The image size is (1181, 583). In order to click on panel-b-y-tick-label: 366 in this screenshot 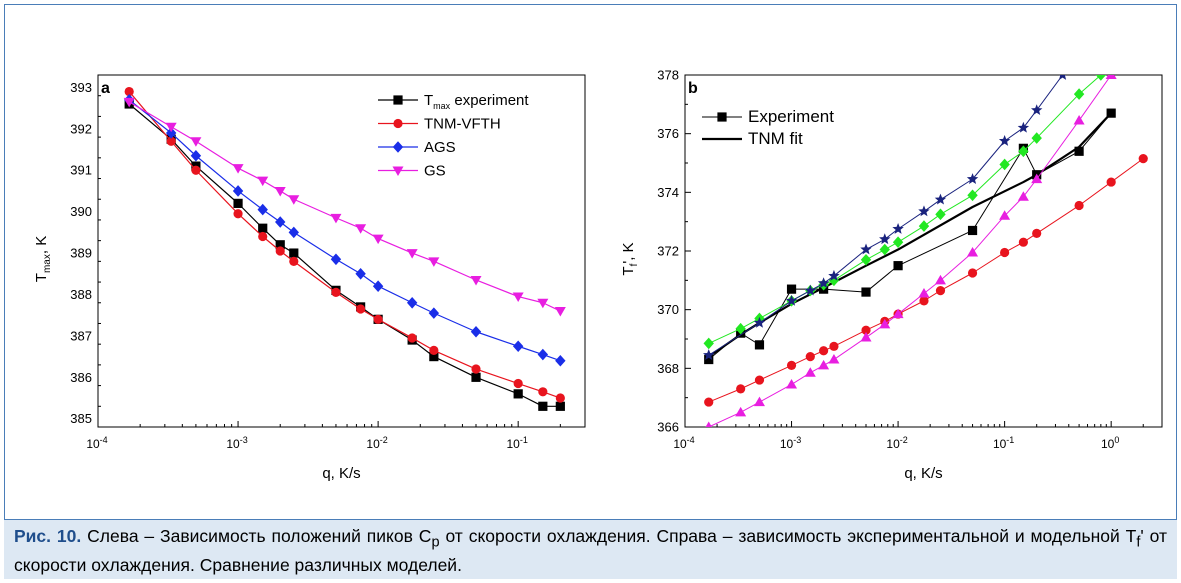, I will do `click(668, 427)`.